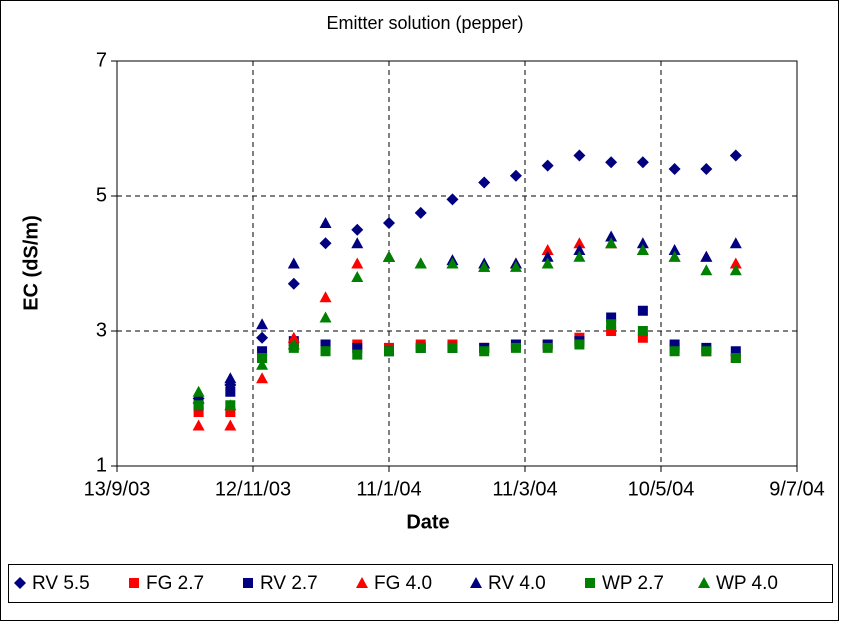 The image size is (850, 627). What do you see at coordinates (517, 583) in the screenshot?
I see `legend-label: RV 4.0` at bounding box center [517, 583].